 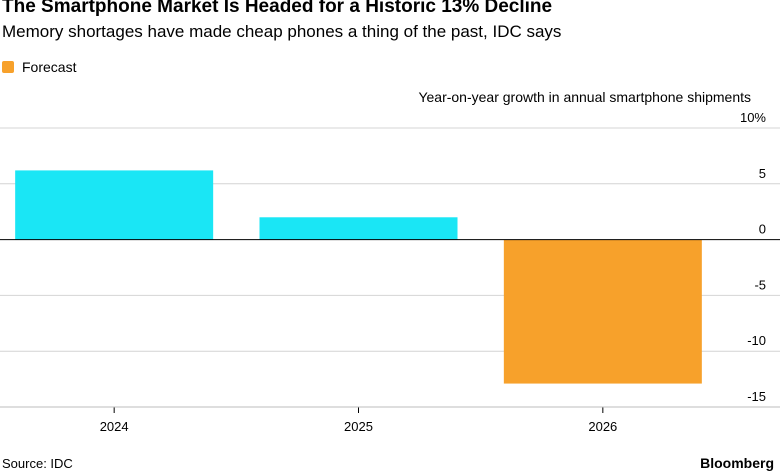 What do you see at coordinates (358, 228) in the screenshot?
I see `bar-2025` at bounding box center [358, 228].